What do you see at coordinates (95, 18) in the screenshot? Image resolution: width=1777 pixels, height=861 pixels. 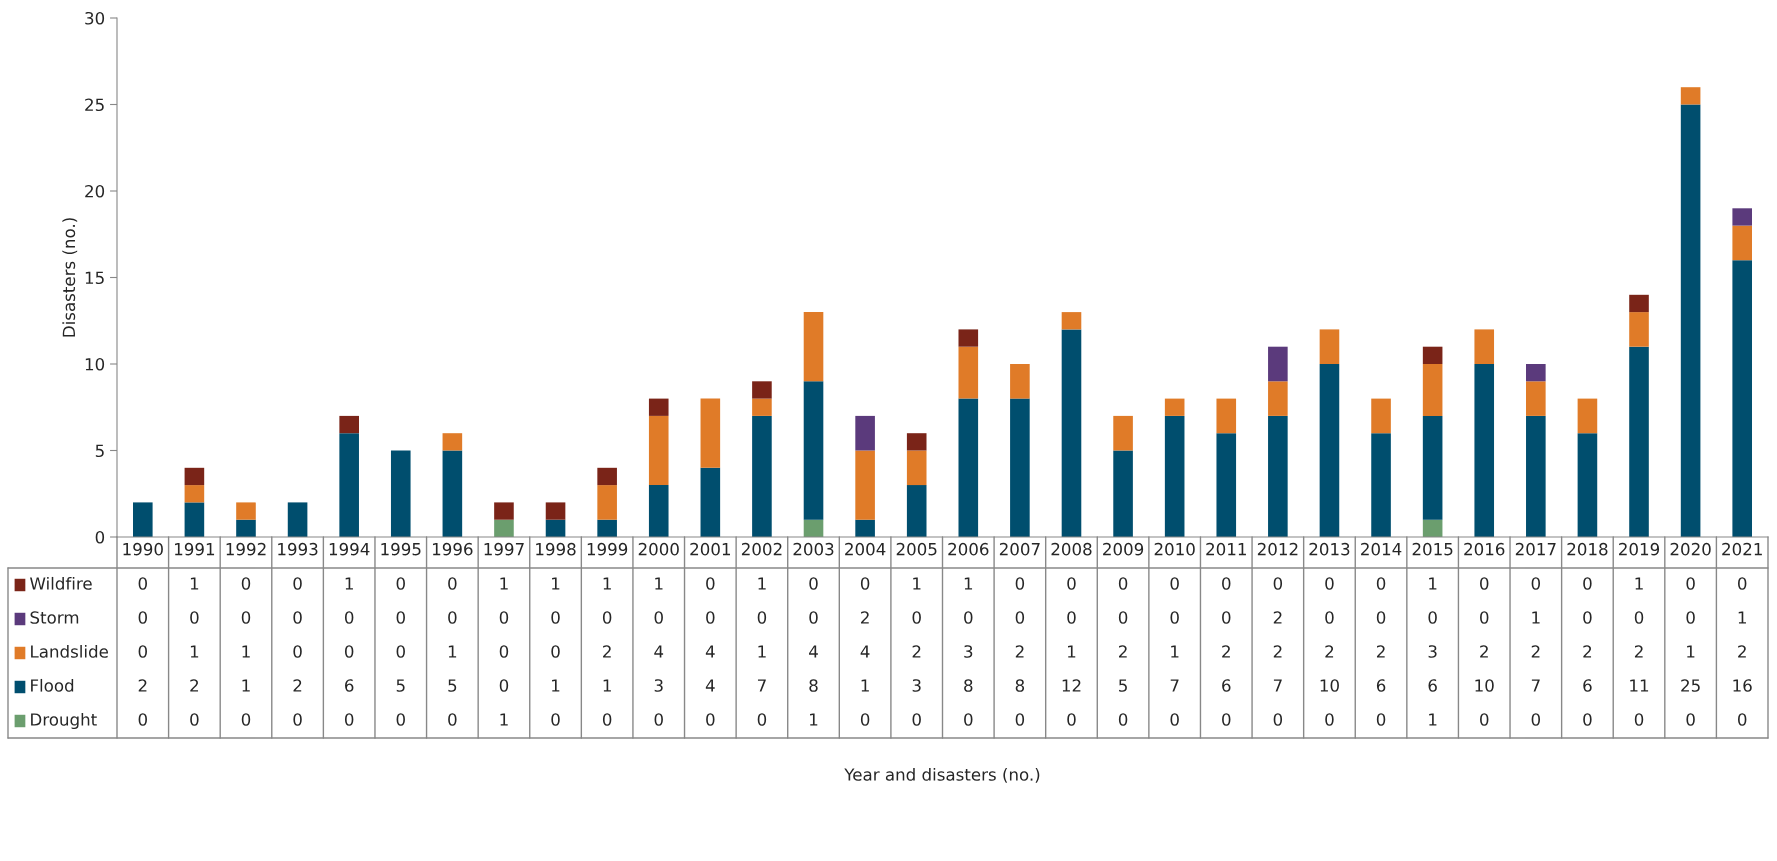 I see `y-tick-label: 30` at bounding box center [95, 18].